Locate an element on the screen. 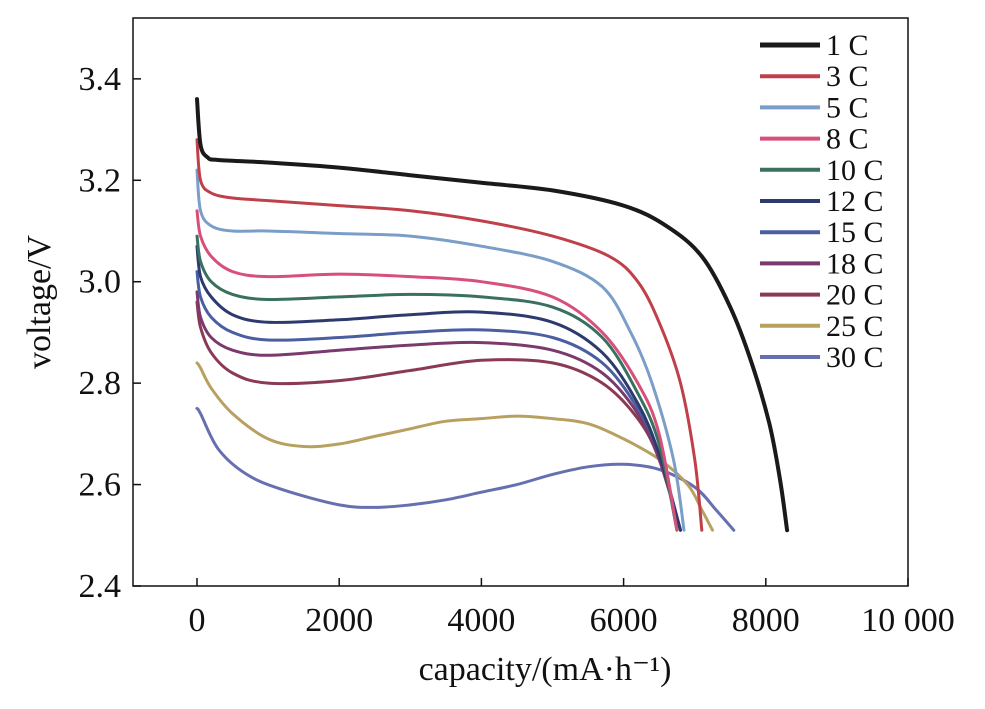 This screenshot has height=709, width=985. legend-label-1: 3 C is located at coordinates (847, 76).